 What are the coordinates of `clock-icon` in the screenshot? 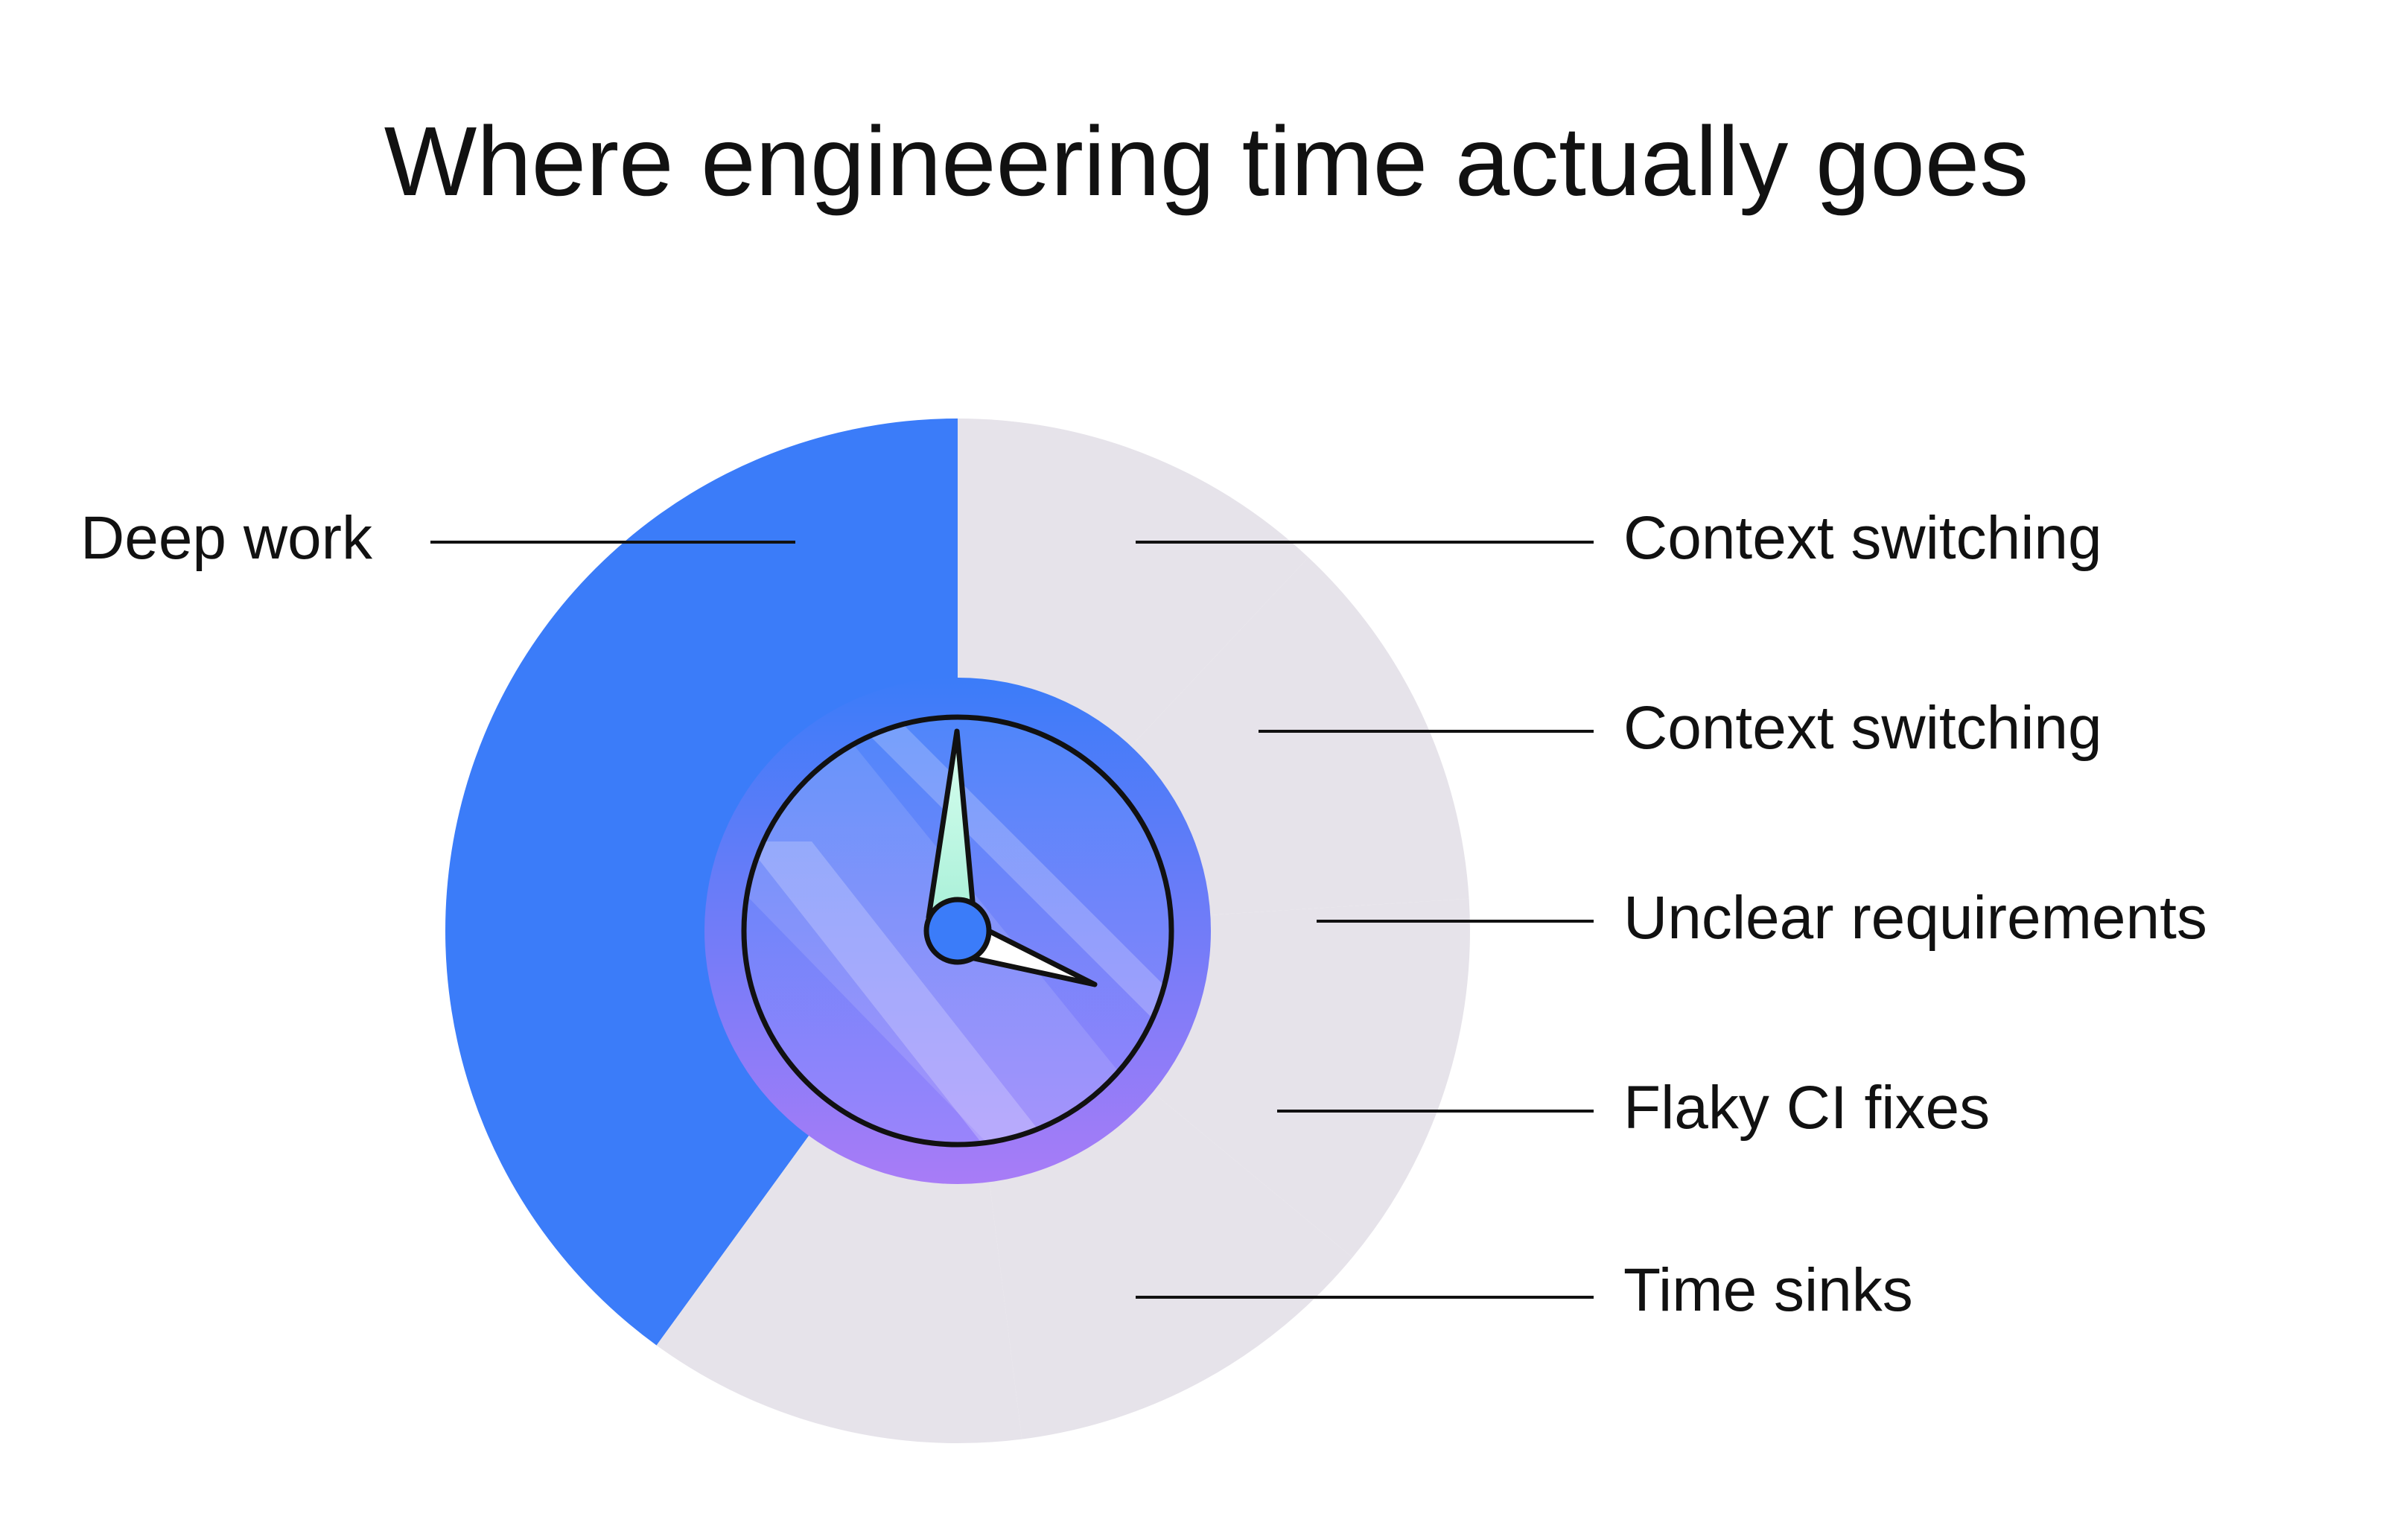 It's located at (957, 931).